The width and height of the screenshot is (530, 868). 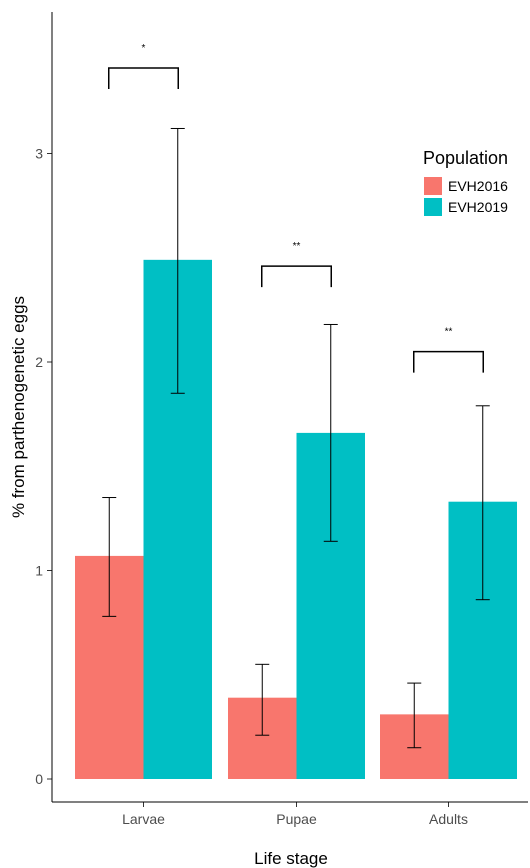 I want to click on y-tick-label: 0, so click(x=39, y=779).